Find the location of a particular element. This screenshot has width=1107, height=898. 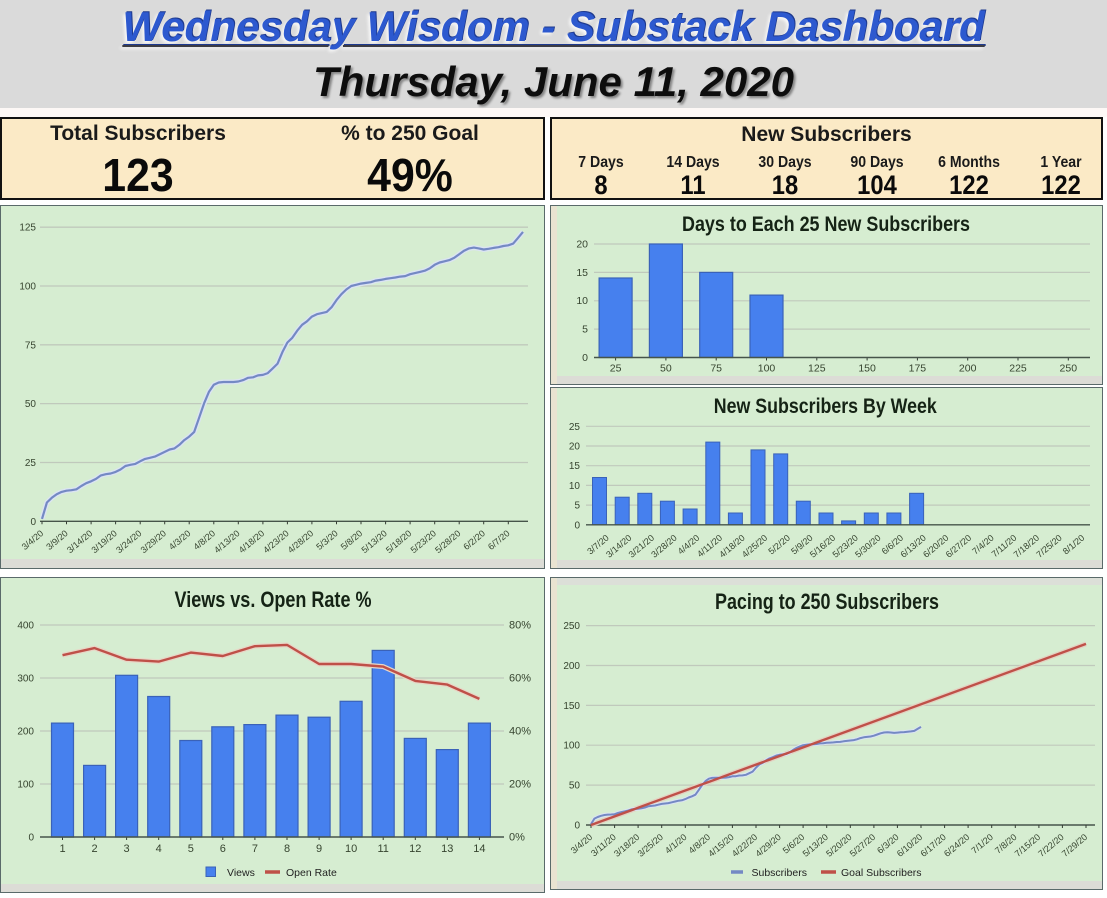

svg-text: 7/29/20 is located at coordinates (1074, 845).